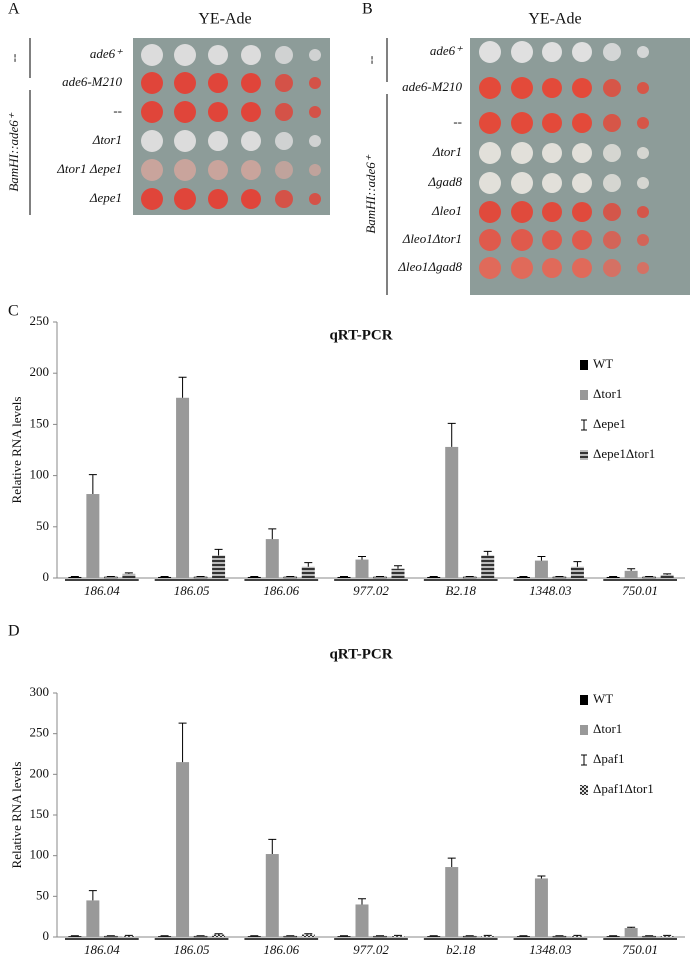  What do you see at coordinates (46, 935) in the screenshot?
I see `y-tick-label: 0` at bounding box center [46, 935].